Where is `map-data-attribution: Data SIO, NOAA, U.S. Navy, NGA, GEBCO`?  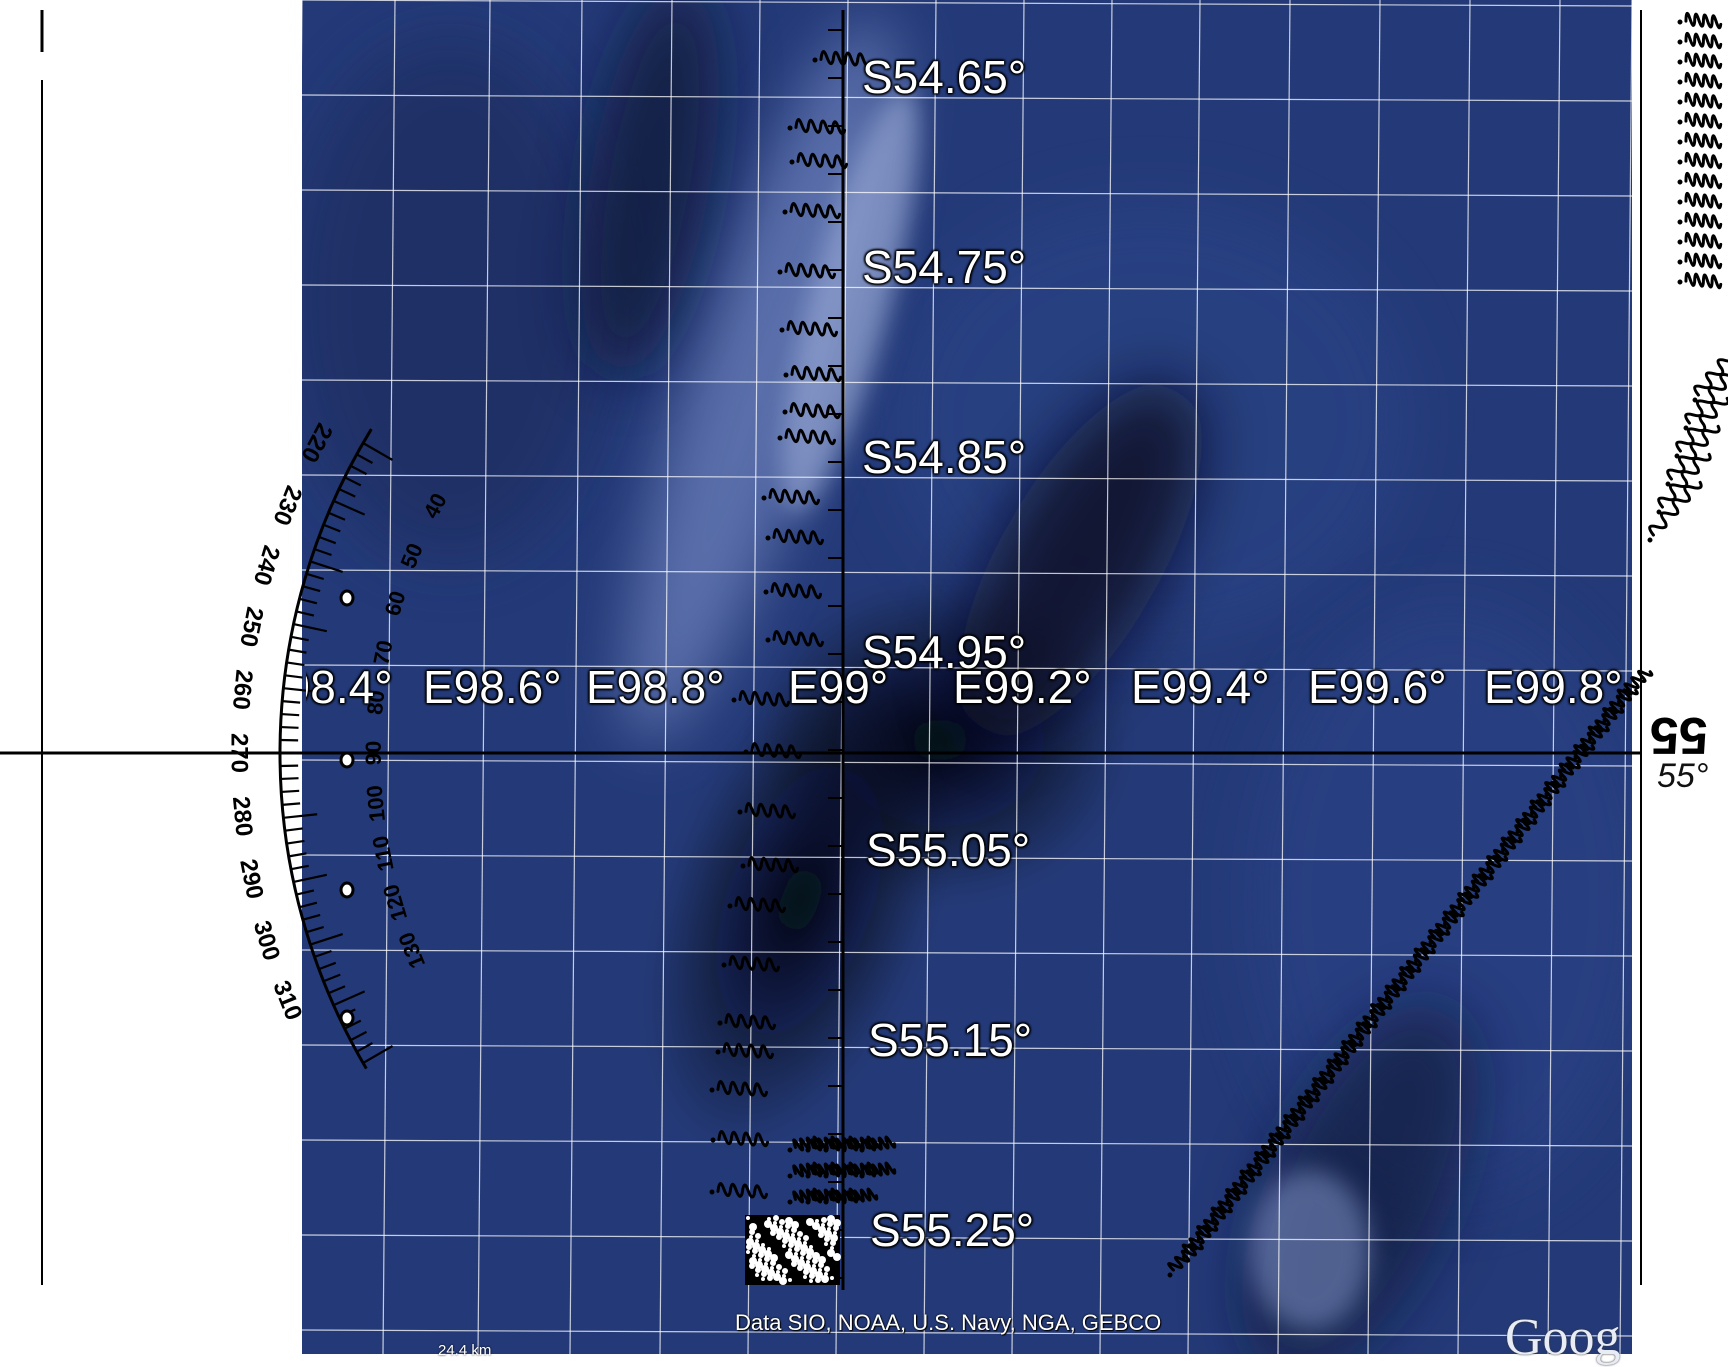 map-data-attribution: Data SIO, NOAA, U.S. Navy, NGA, GEBCO is located at coordinates (948, 1323).